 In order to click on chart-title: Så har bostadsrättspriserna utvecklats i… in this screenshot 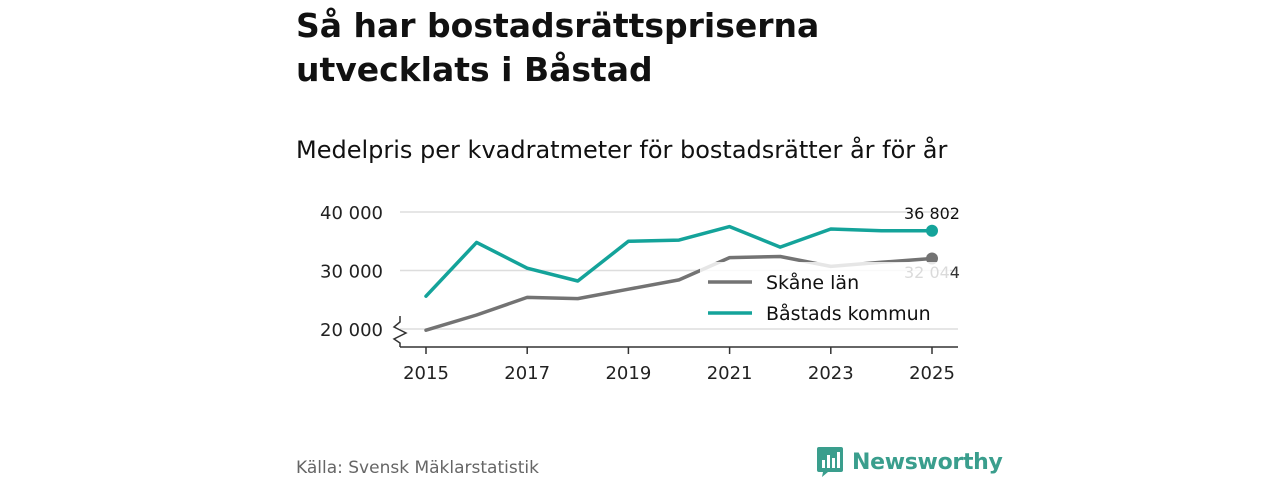, I will do `click(558, 47)`.